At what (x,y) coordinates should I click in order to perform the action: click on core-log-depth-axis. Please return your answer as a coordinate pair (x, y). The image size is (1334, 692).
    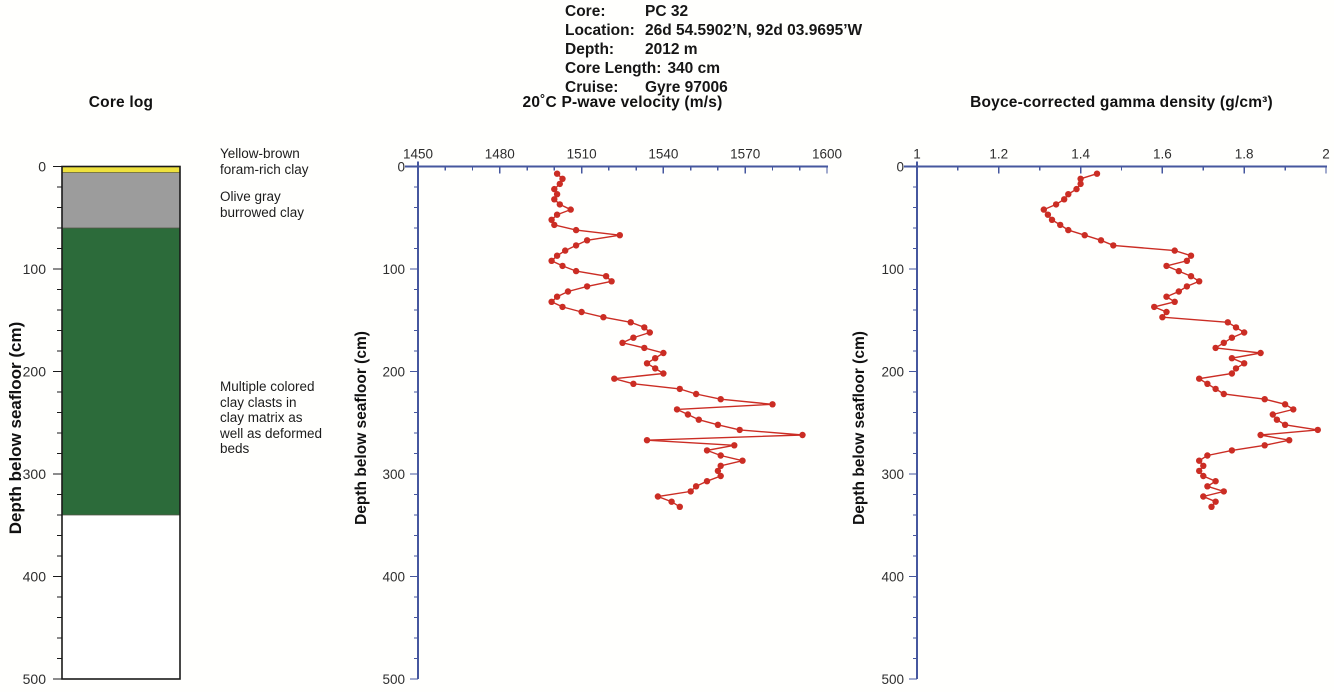
    Looking at the image, I should click on (57, 422).